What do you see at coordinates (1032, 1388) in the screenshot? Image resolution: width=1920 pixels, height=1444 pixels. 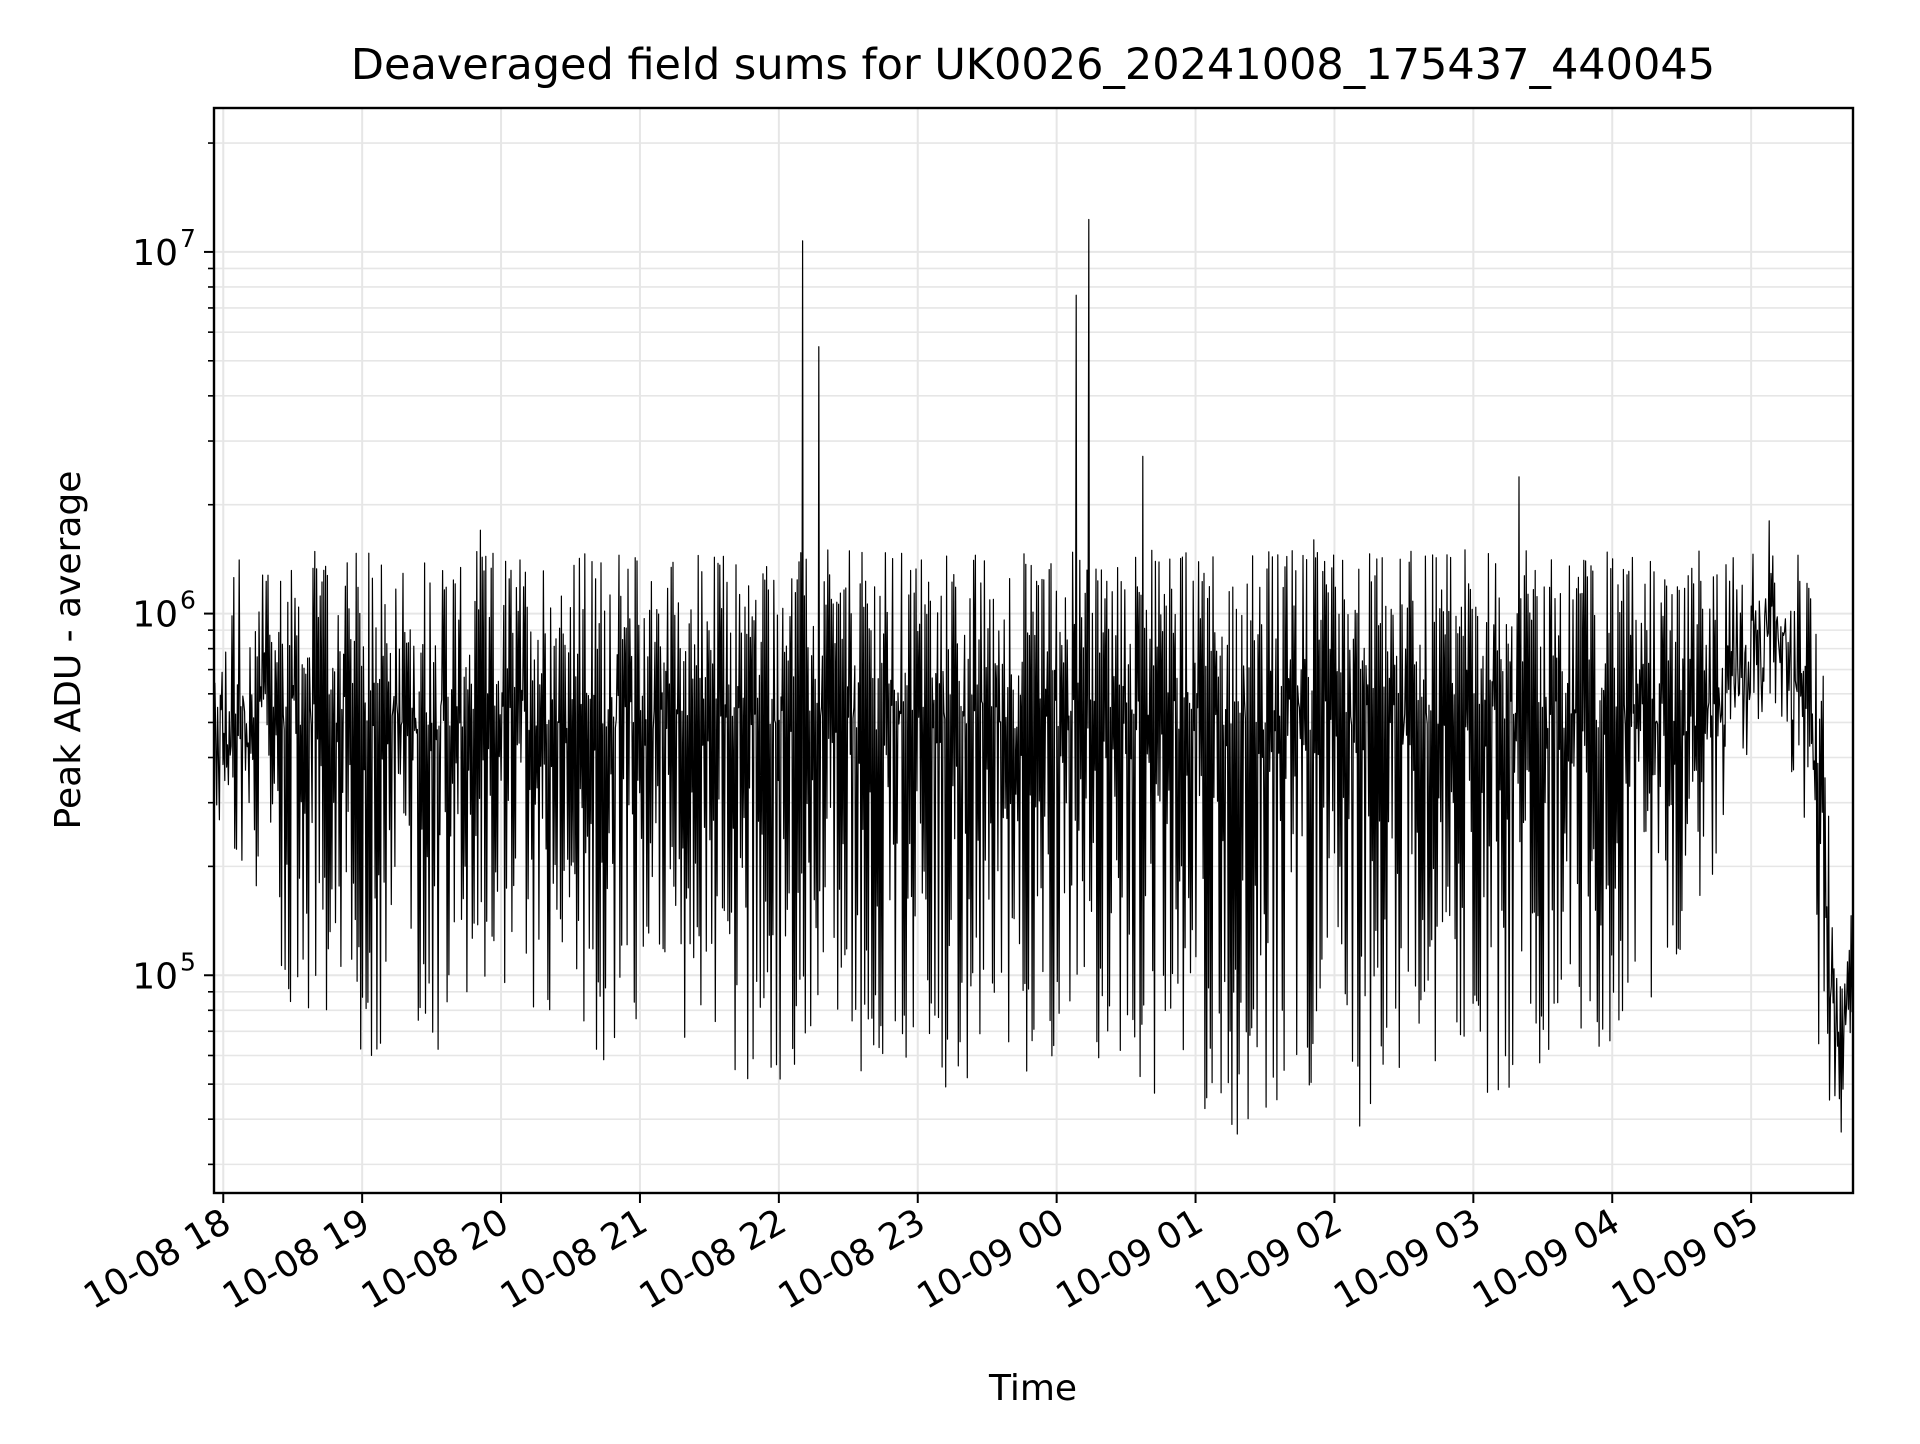 I see `x-axis-label: Time` at bounding box center [1032, 1388].